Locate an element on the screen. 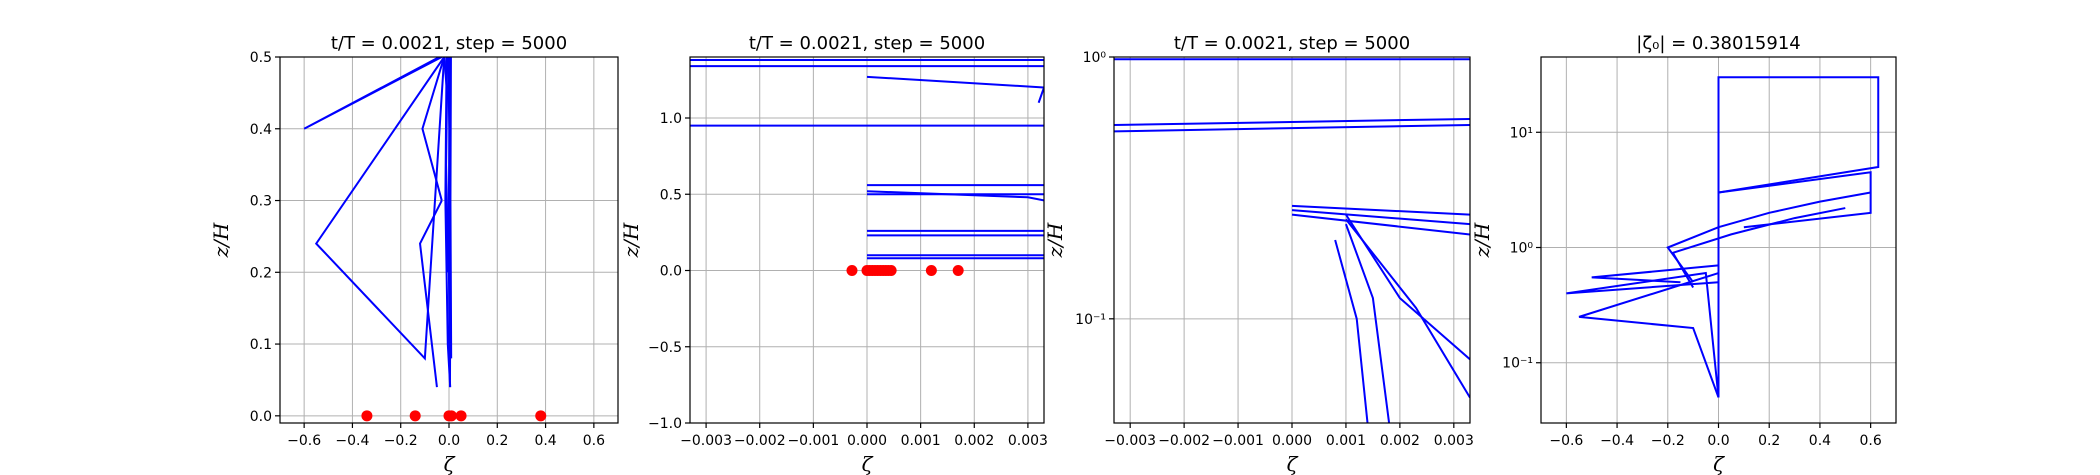 Image resolution: width=2100 pixels, height=475 pixels. y-tick-label: −1.0 is located at coordinates (665, 424).